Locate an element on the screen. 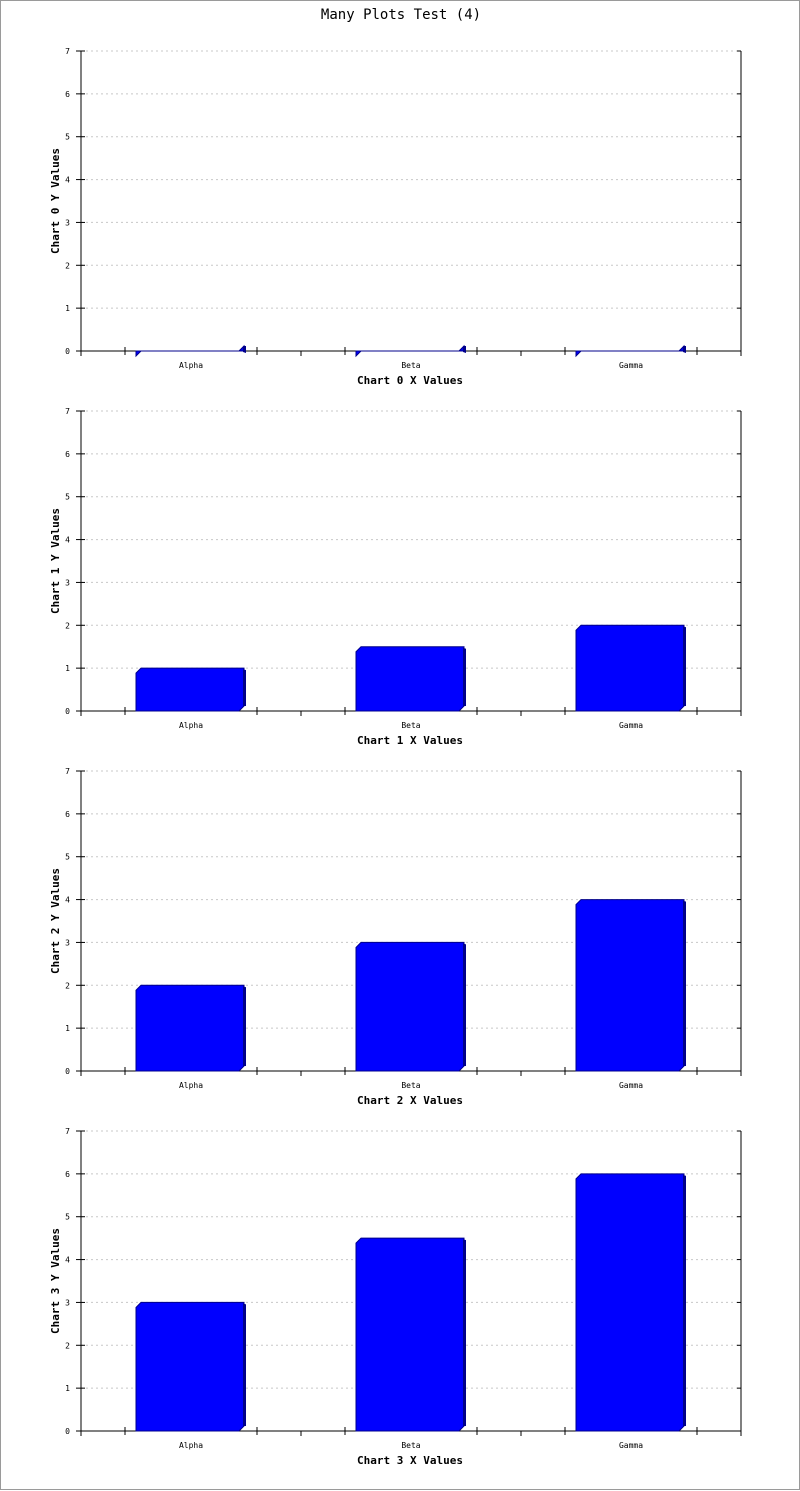  x-axis-title: Chart 2 X Values is located at coordinates (410, 1100).